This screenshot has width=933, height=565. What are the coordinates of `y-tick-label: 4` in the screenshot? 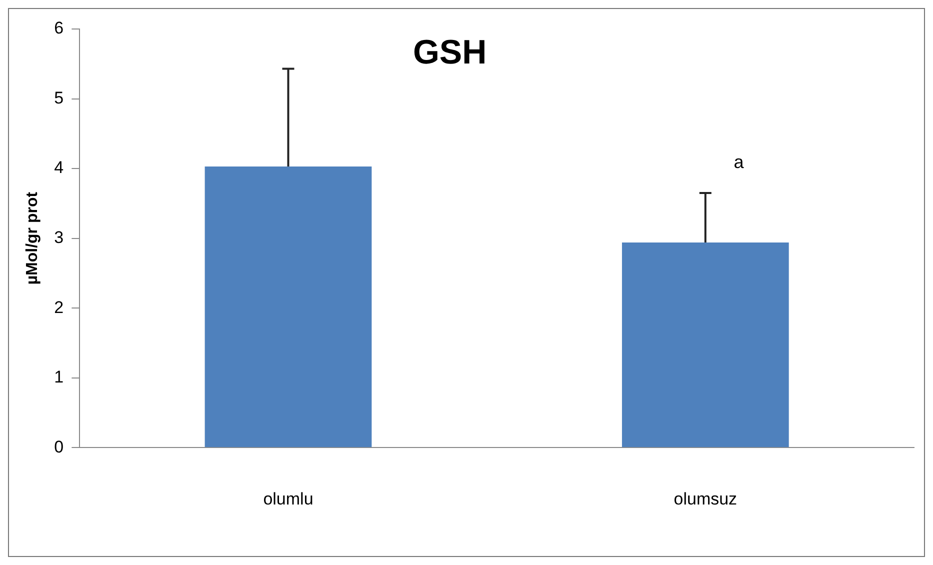 It's located at (59, 168).